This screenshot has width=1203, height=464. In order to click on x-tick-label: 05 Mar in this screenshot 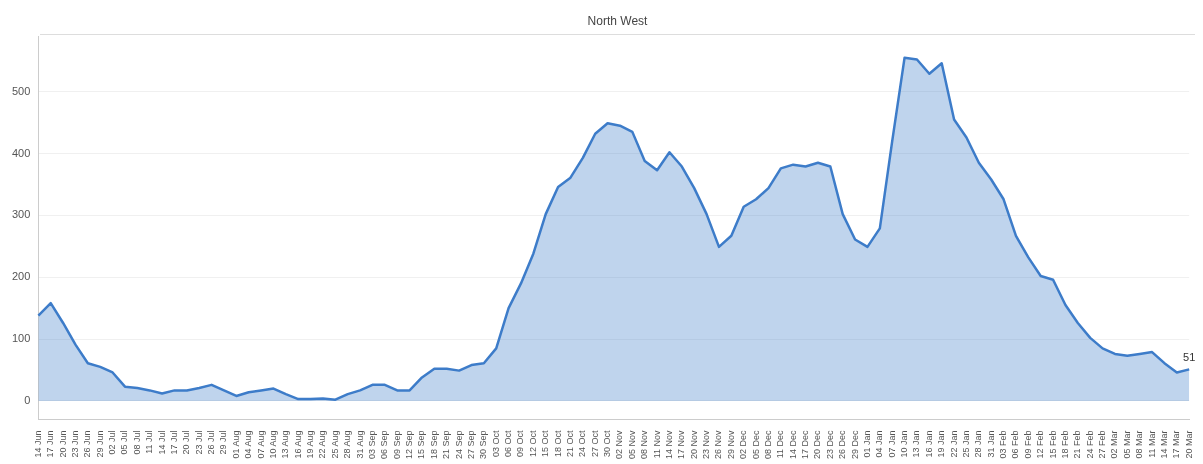, I will do `click(1126, 444)`.